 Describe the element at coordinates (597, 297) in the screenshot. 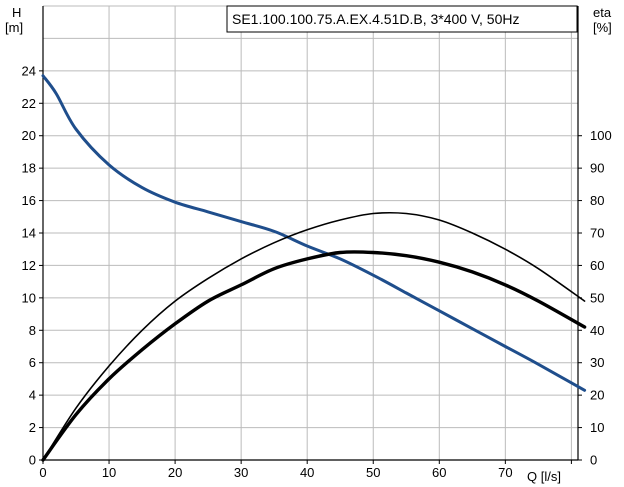

I see `y-right-tick-label: 50` at that location.